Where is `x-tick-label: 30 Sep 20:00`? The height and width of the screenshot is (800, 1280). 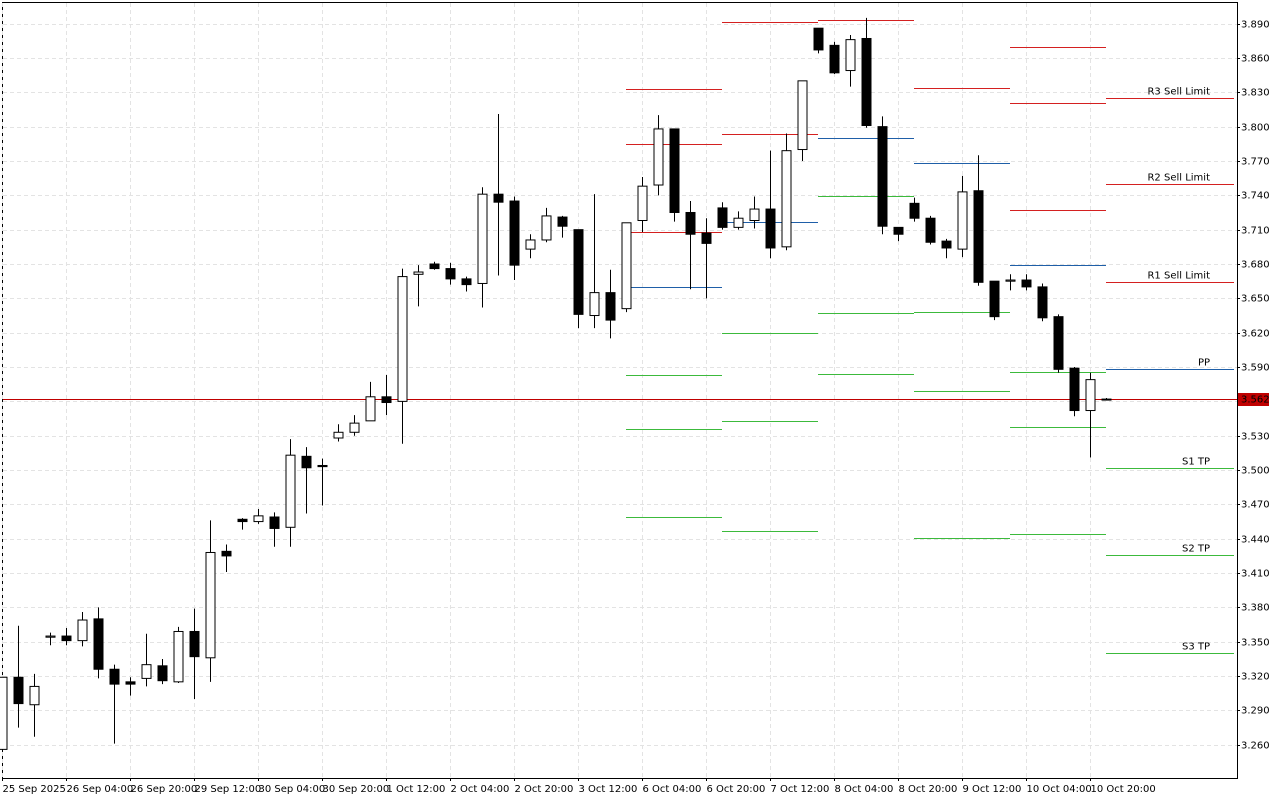 x-tick-label: 30 Sep 20:00 is located at coordinates (356, 789).